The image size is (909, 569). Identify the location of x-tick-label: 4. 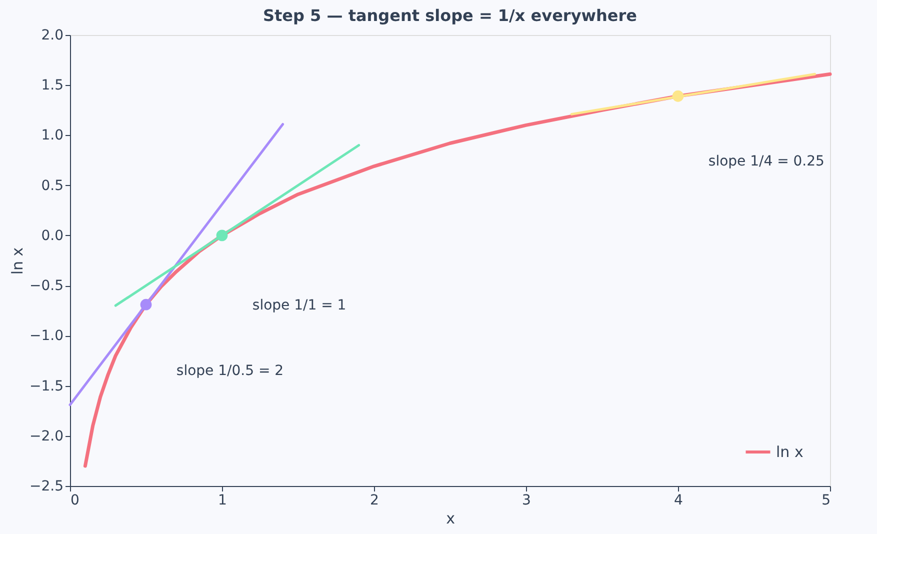
(679, 500).